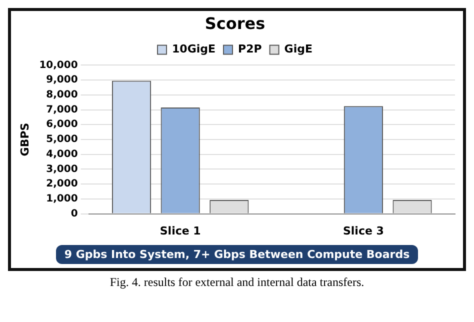 The width and height of the screenshot is (474, 322). I want to click on legend-label: 10GigE, so click(194, 49).